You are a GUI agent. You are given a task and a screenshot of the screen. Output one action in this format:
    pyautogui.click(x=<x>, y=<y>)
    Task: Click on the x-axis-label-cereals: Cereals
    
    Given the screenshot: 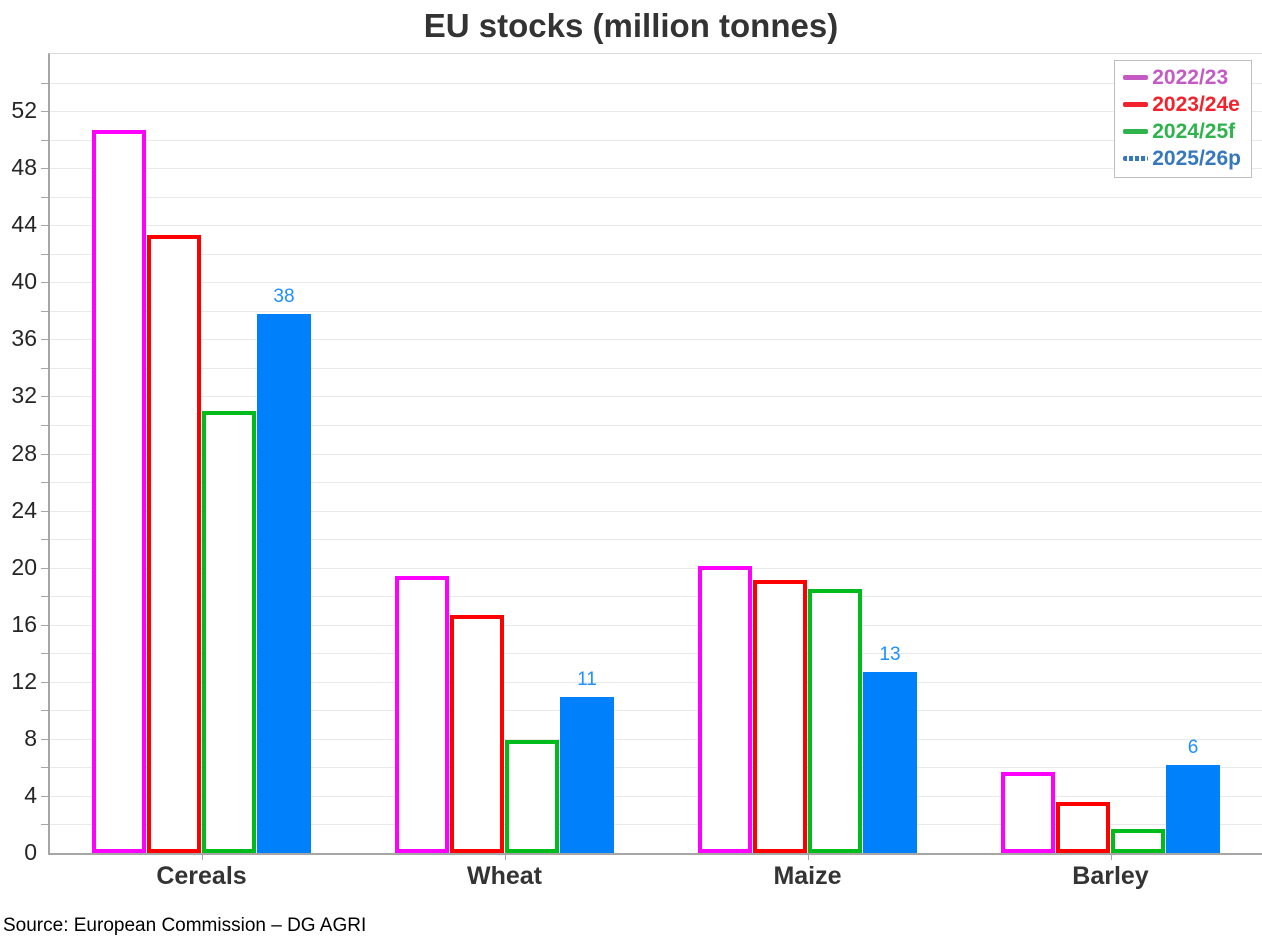 What is the action you would take?
    pyautogui.click(x=201, y=876)
    